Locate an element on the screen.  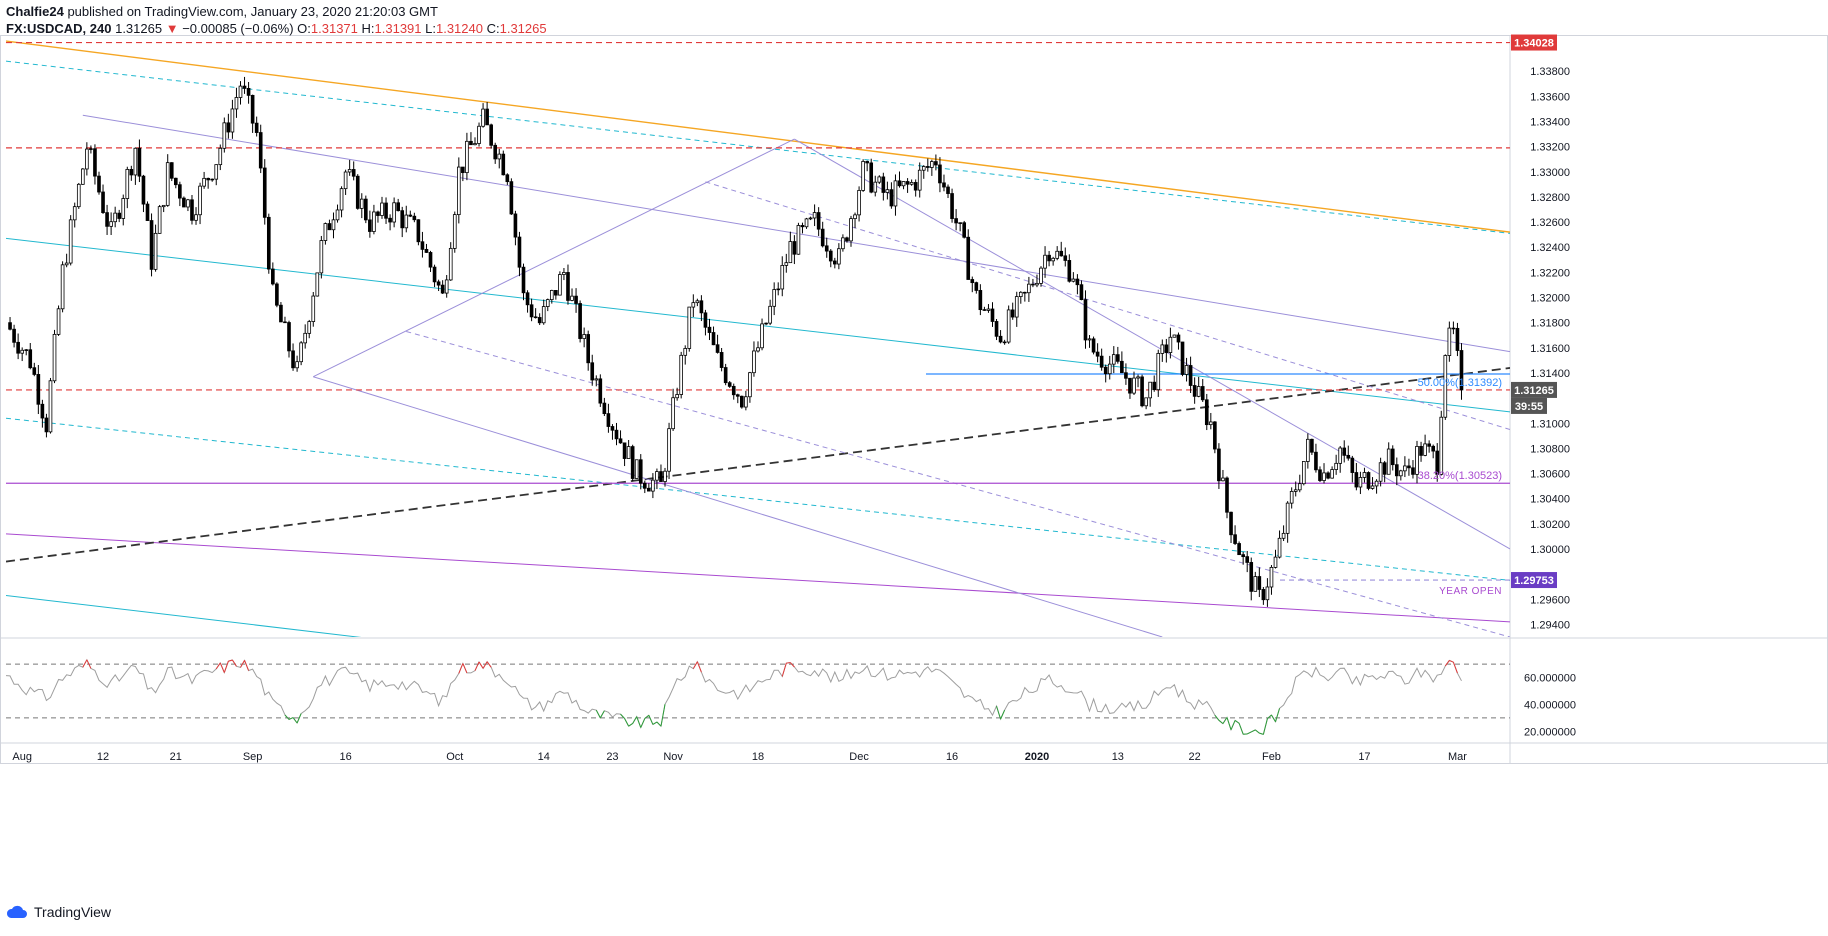
top-level-badge: 1.34028 is located at coordinates (1534, 44).